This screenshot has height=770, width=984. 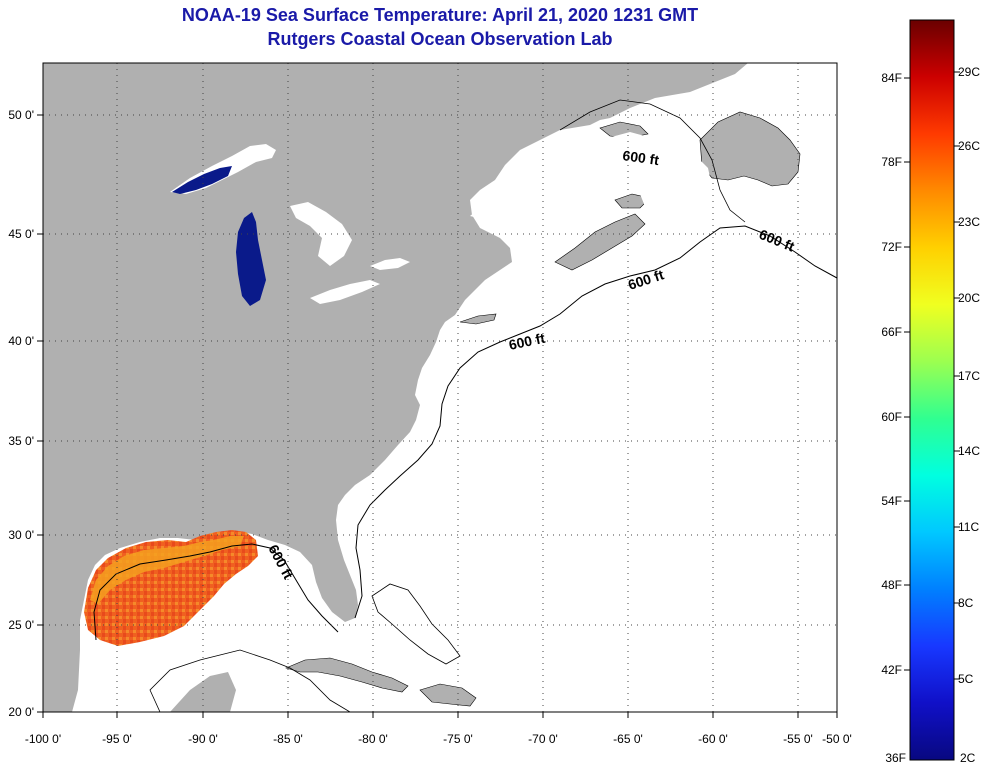 What do you see at coordinates (202, 180) in the screenshot?
I see `lake-superior-sst` at bounding box center [202, 180].